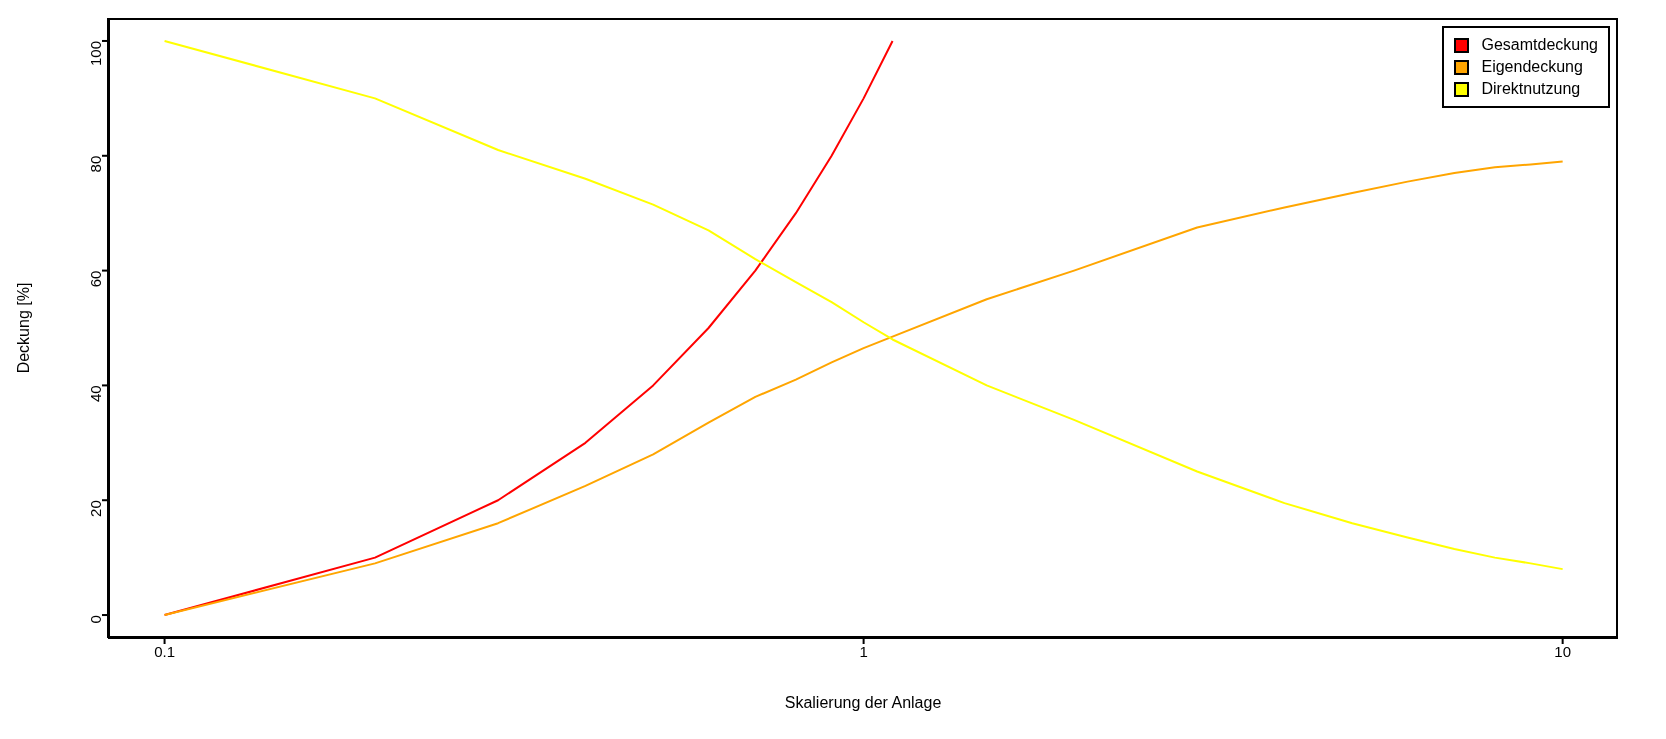  I want to click on x-axis-title: Skalierung der Anlage, so click(863, 702).